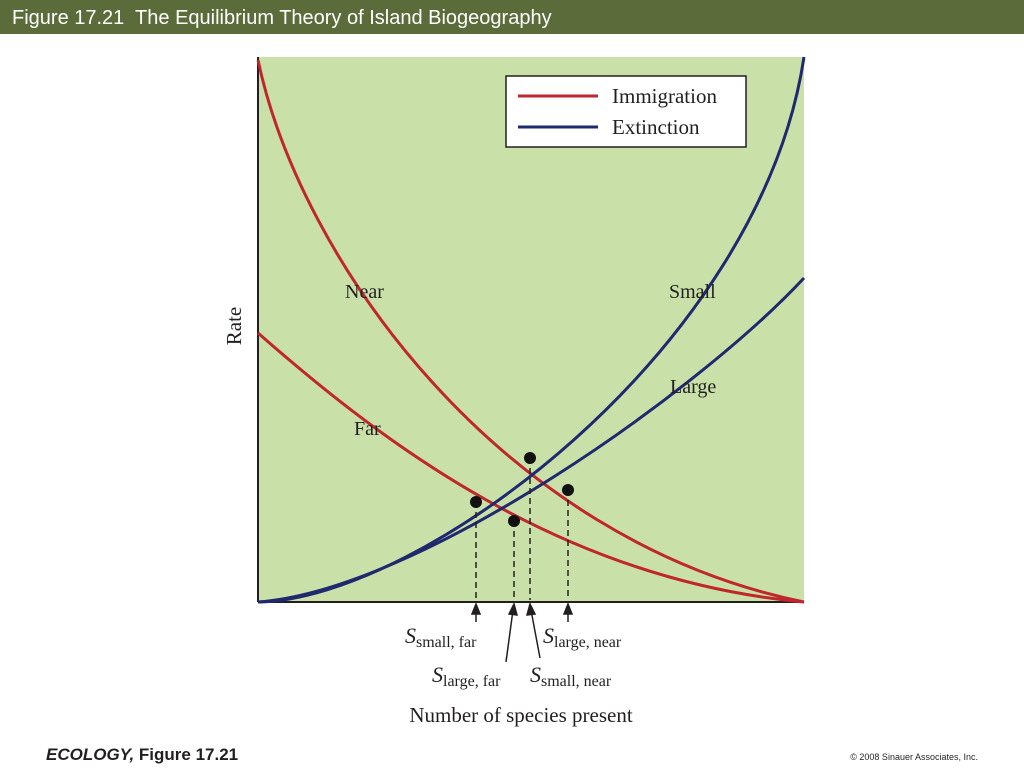 This screenshot has width=1024, height=768. What do you see at coordinates (626, 111) in the screenshot?
I see `legend-box` at bounding box center [626, 111].